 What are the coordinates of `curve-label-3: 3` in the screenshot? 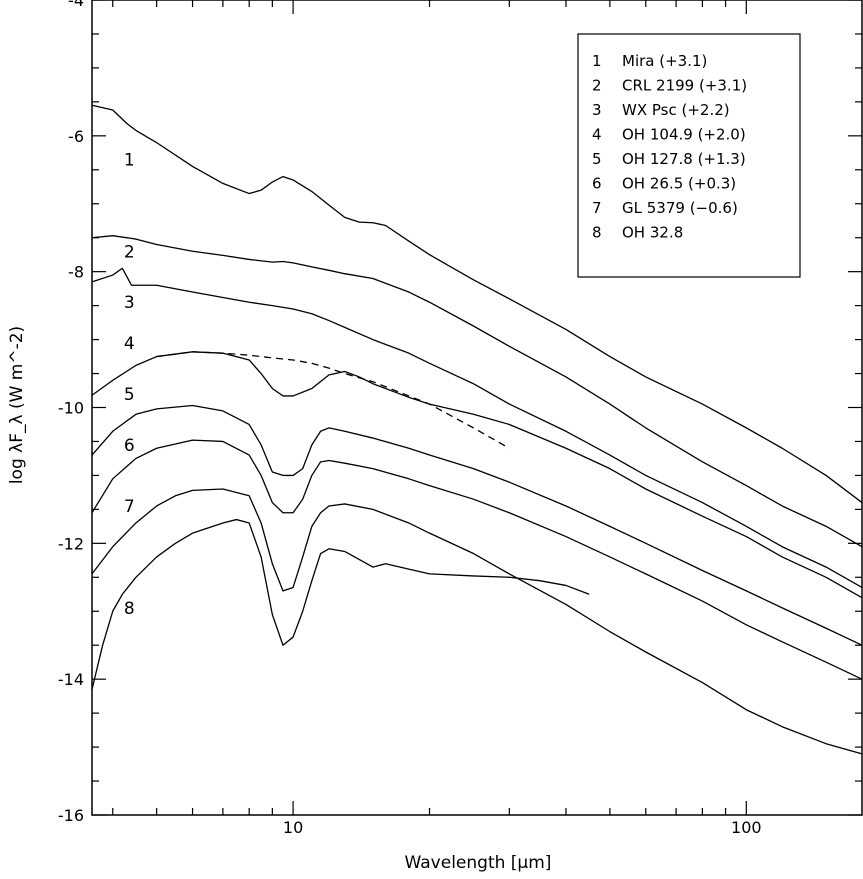 It's located at (129, 303).